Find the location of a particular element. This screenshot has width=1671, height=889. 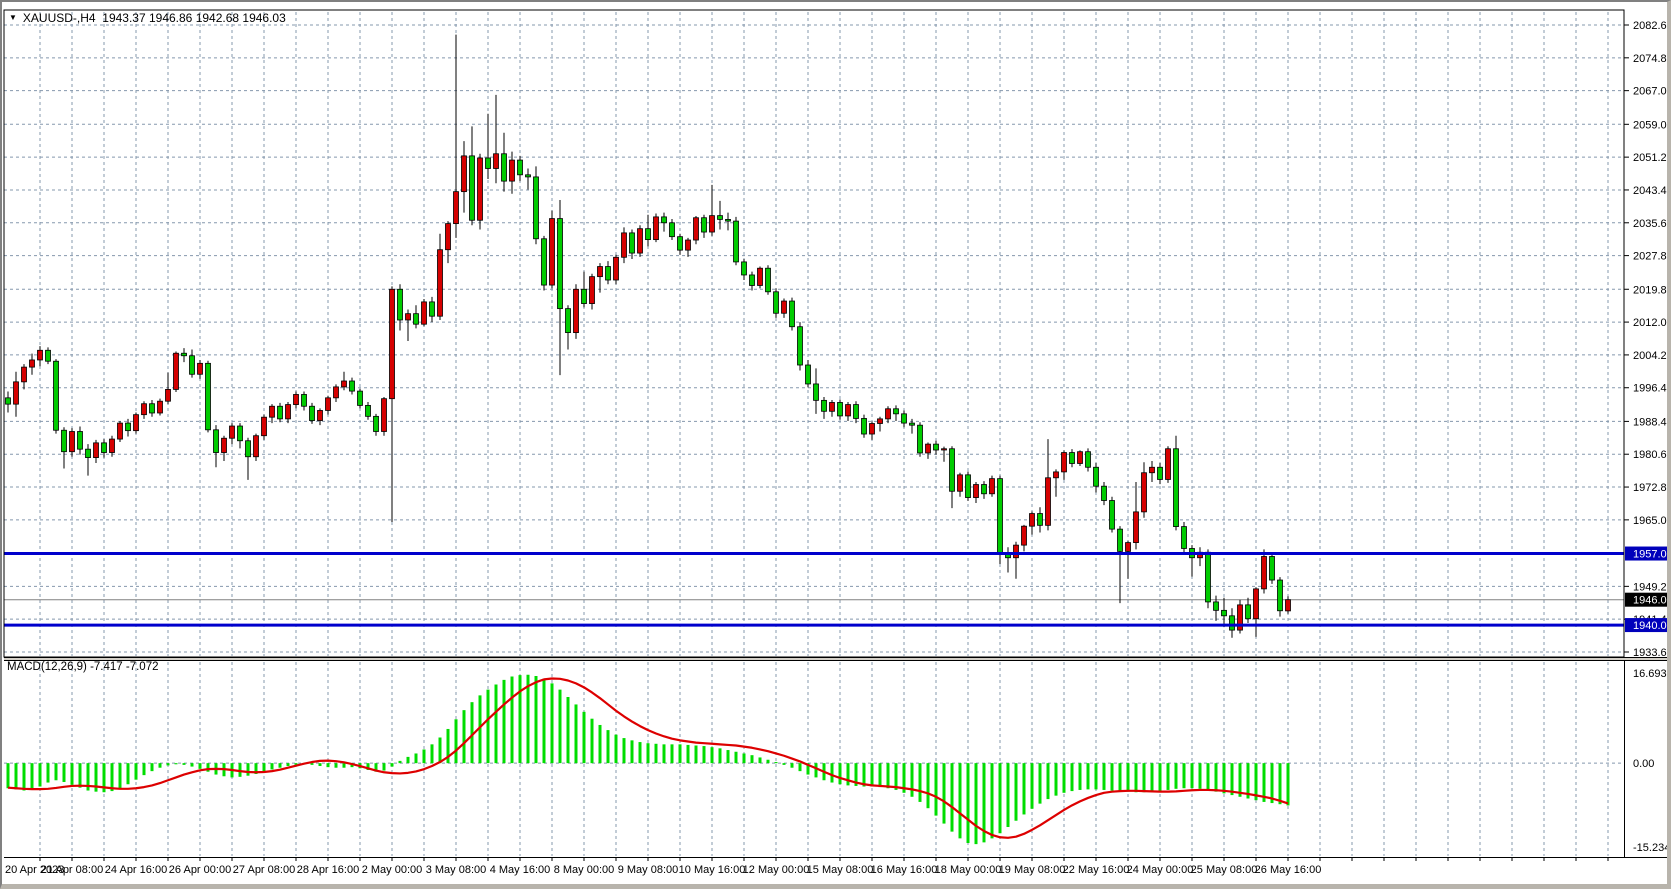

time-axis-label: 26 May 16:00 is located at coordinates (1288, 870).